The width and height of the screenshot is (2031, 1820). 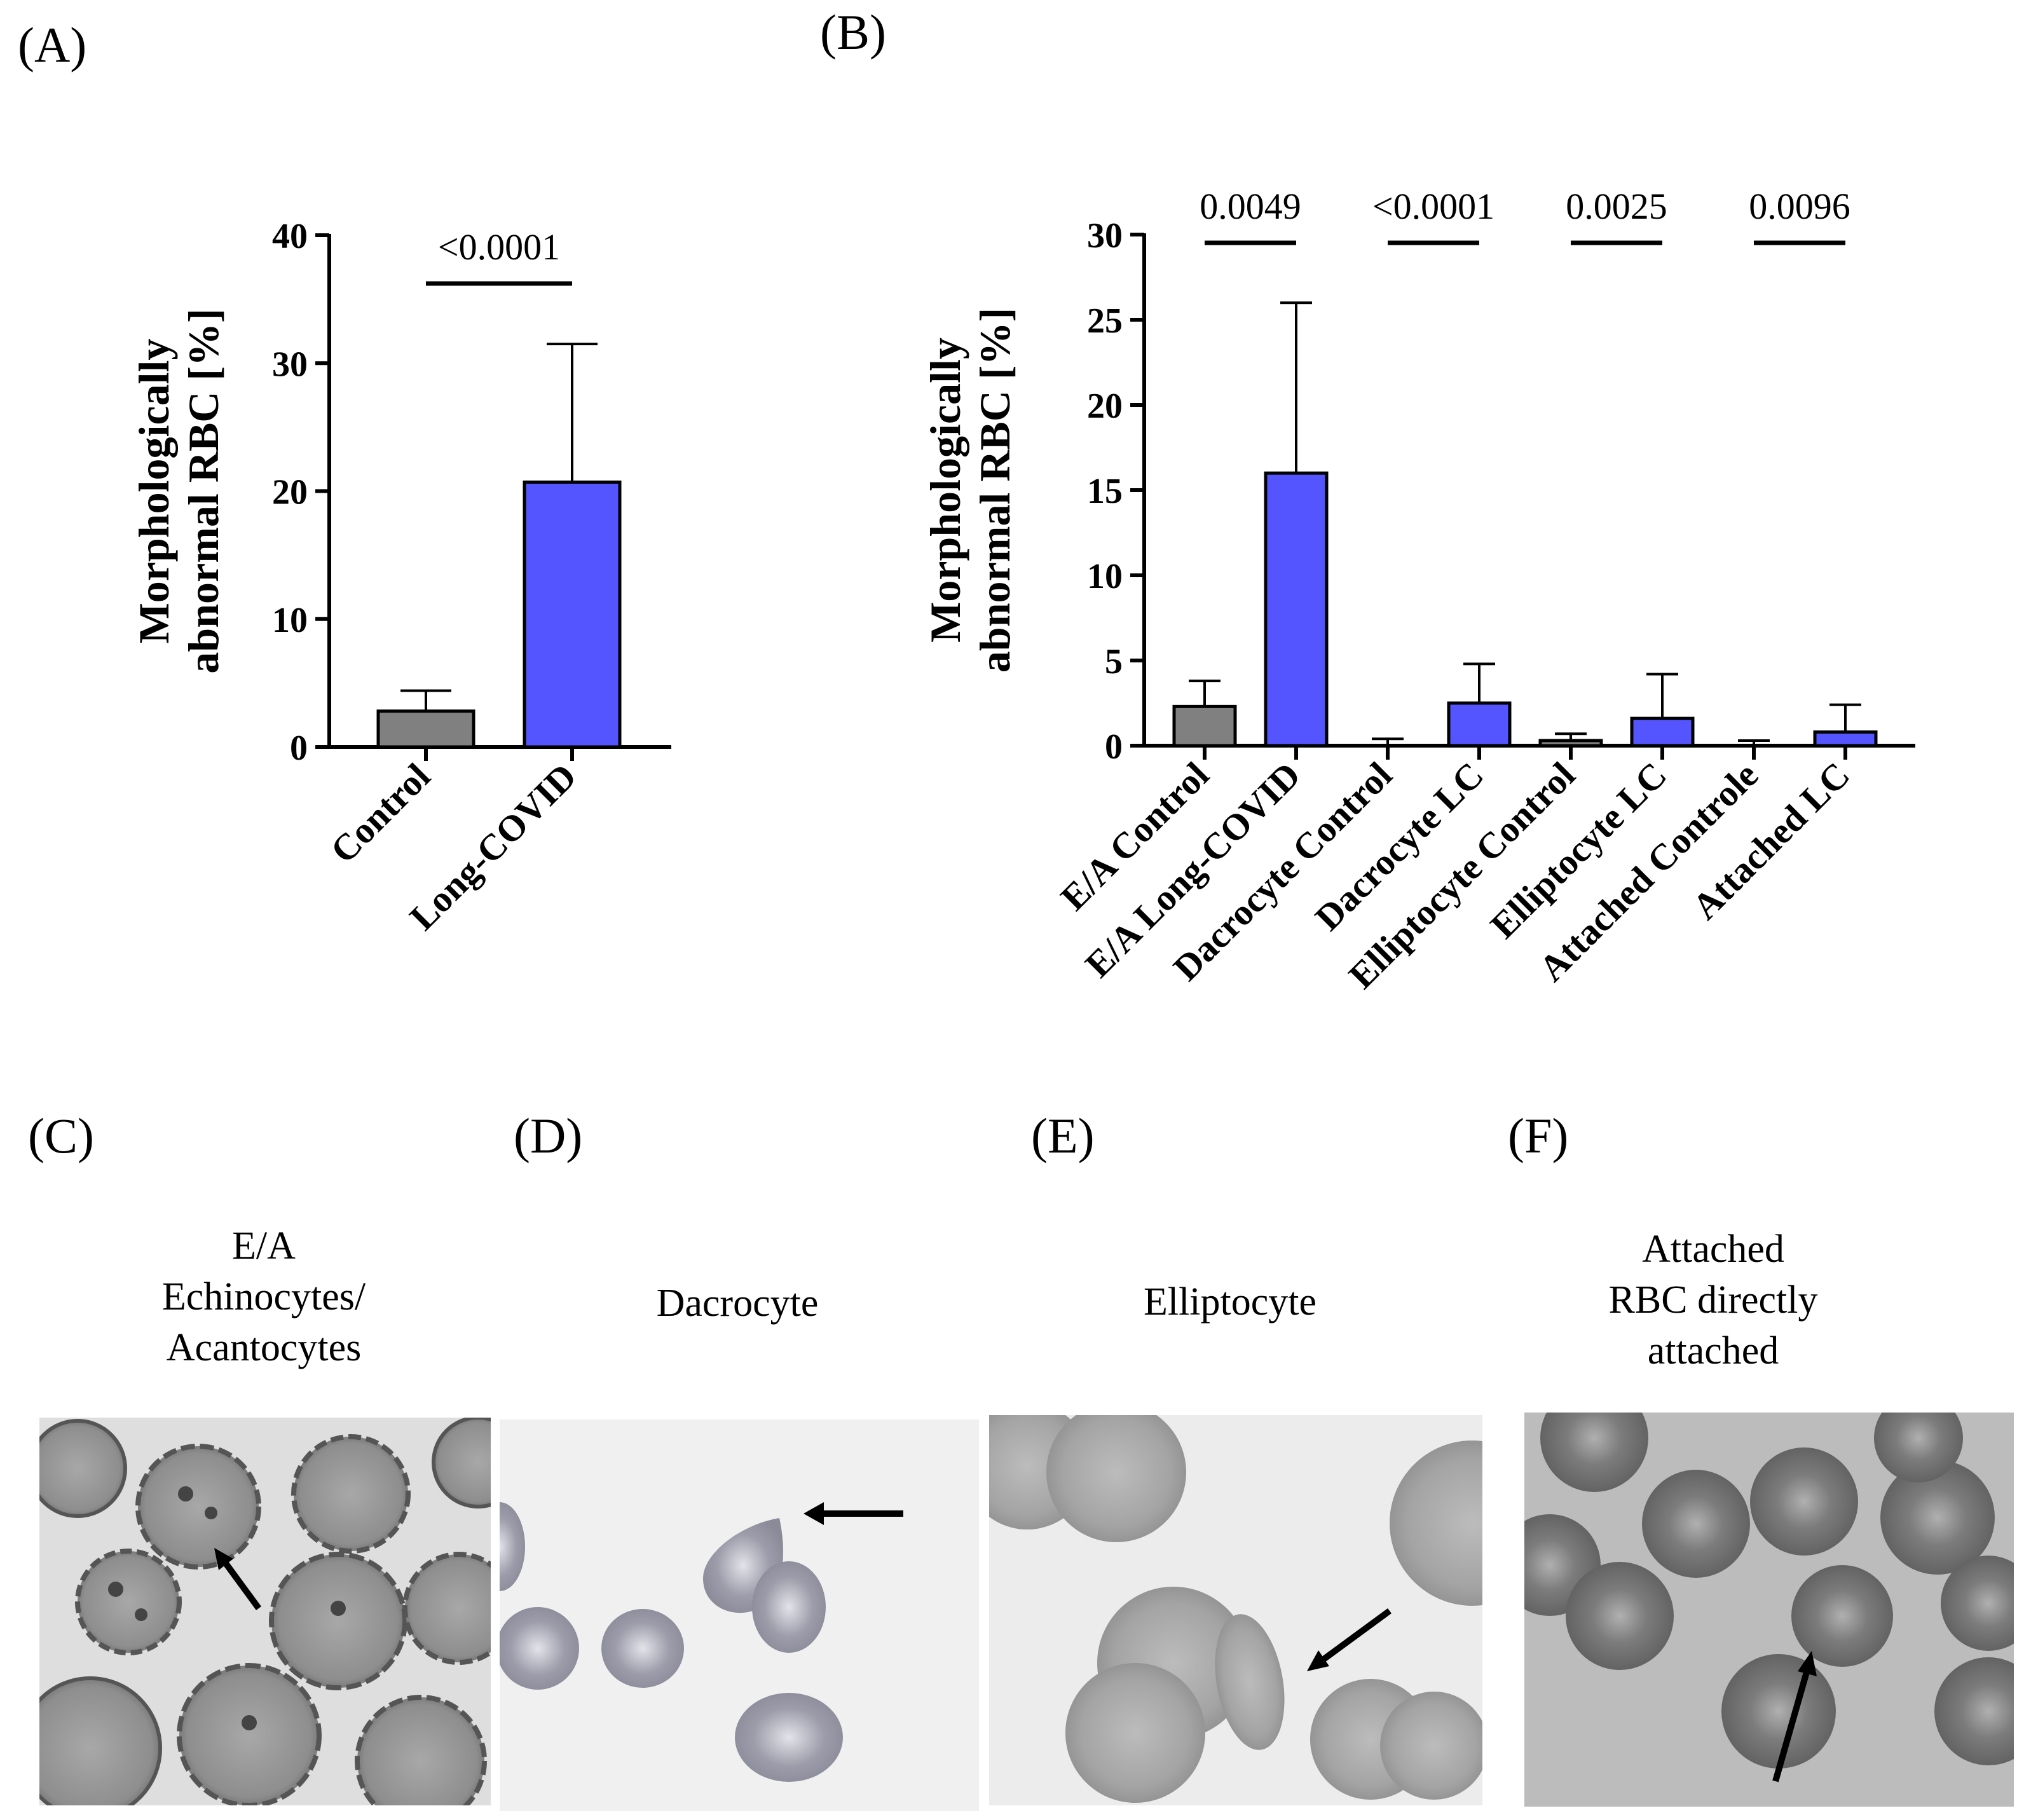 I want to click on p-value-label: 0.0025, so click(x=1616, y=206).